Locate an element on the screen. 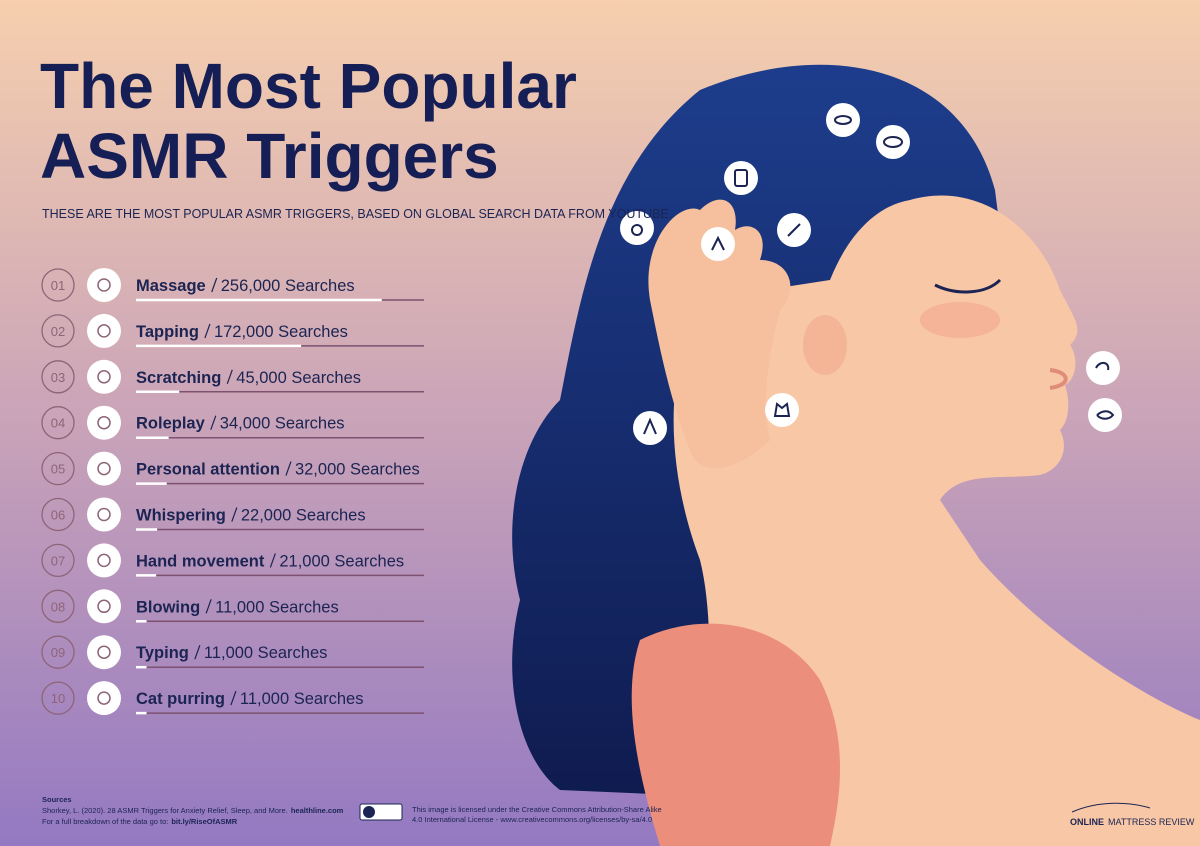  value-label: 32,000 Searches is located at coordinates (357, 470).